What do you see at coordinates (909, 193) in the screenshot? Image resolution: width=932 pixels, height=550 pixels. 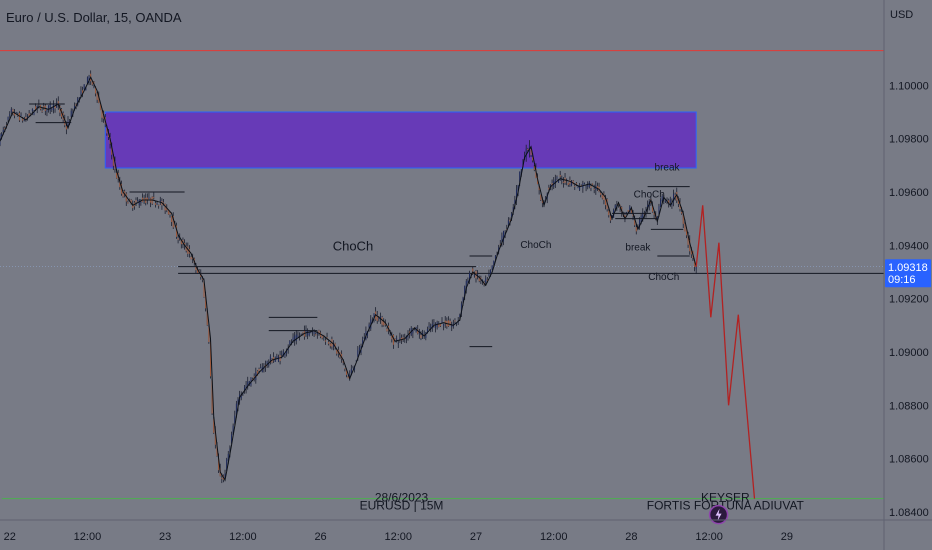 I see `price-tick-label: 1.09600` at bounding box center [909, 193].